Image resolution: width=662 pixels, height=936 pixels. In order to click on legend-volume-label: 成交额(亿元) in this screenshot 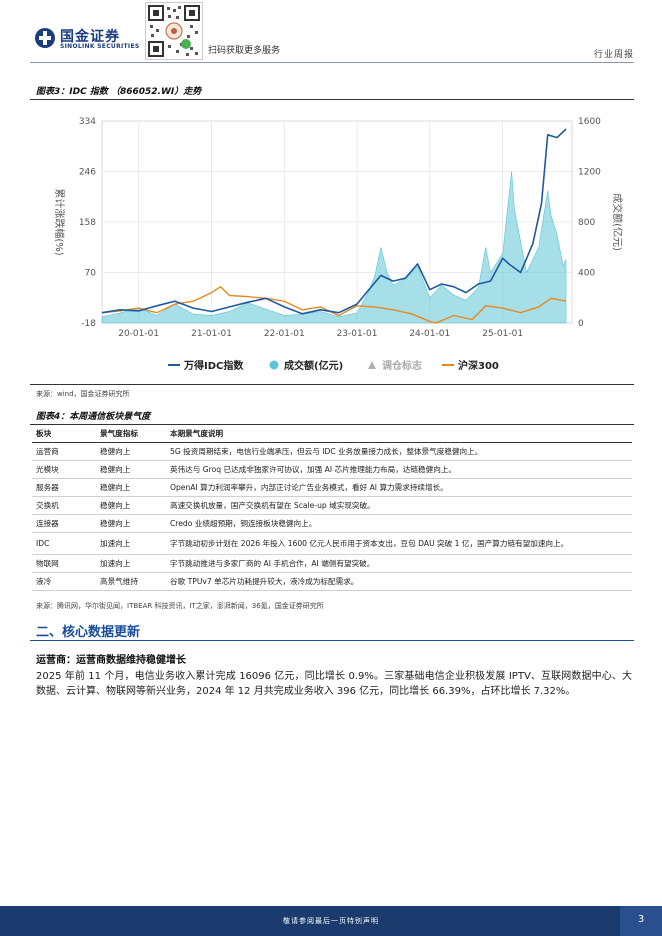, I will do `click(313, 365)`.